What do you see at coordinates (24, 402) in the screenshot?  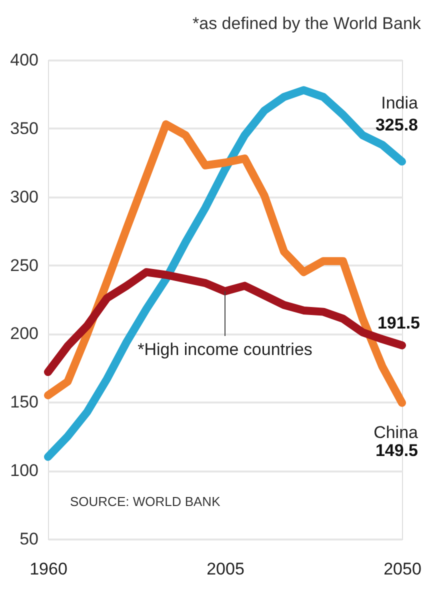 I see `y-tick-label: 150` at bounding box center [24, 402].